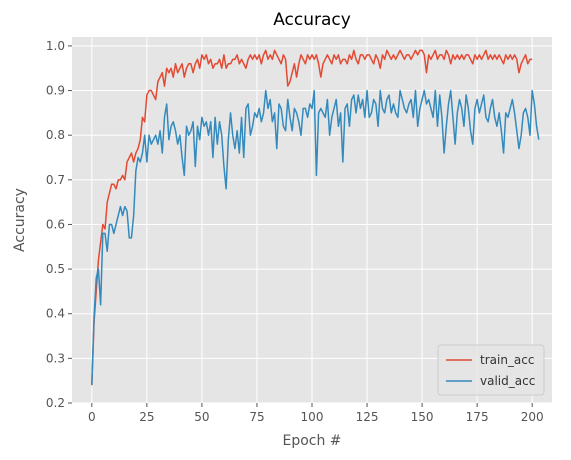 The image size is (571, 460). Describe the element at coordinates (507, 381) in the screenshot. I see `legend-label: valid_acc` at that location.